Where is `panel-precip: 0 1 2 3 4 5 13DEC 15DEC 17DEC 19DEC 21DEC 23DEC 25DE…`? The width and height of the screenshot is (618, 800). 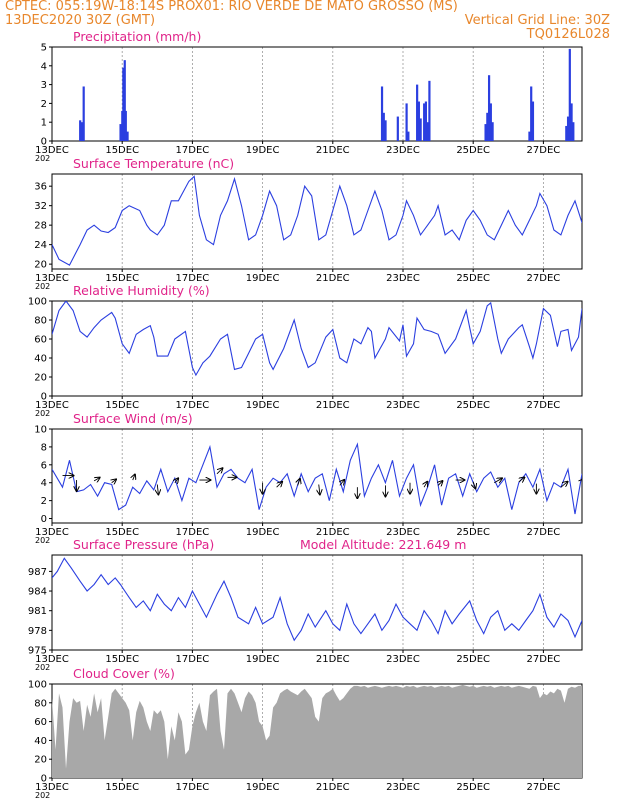
panel-precip: 0 1 2 3 4 5 13DEC 15DEC 17DEC 19DEC 21DEC 23DEC 25DE… is located at coordinates (309, 96).